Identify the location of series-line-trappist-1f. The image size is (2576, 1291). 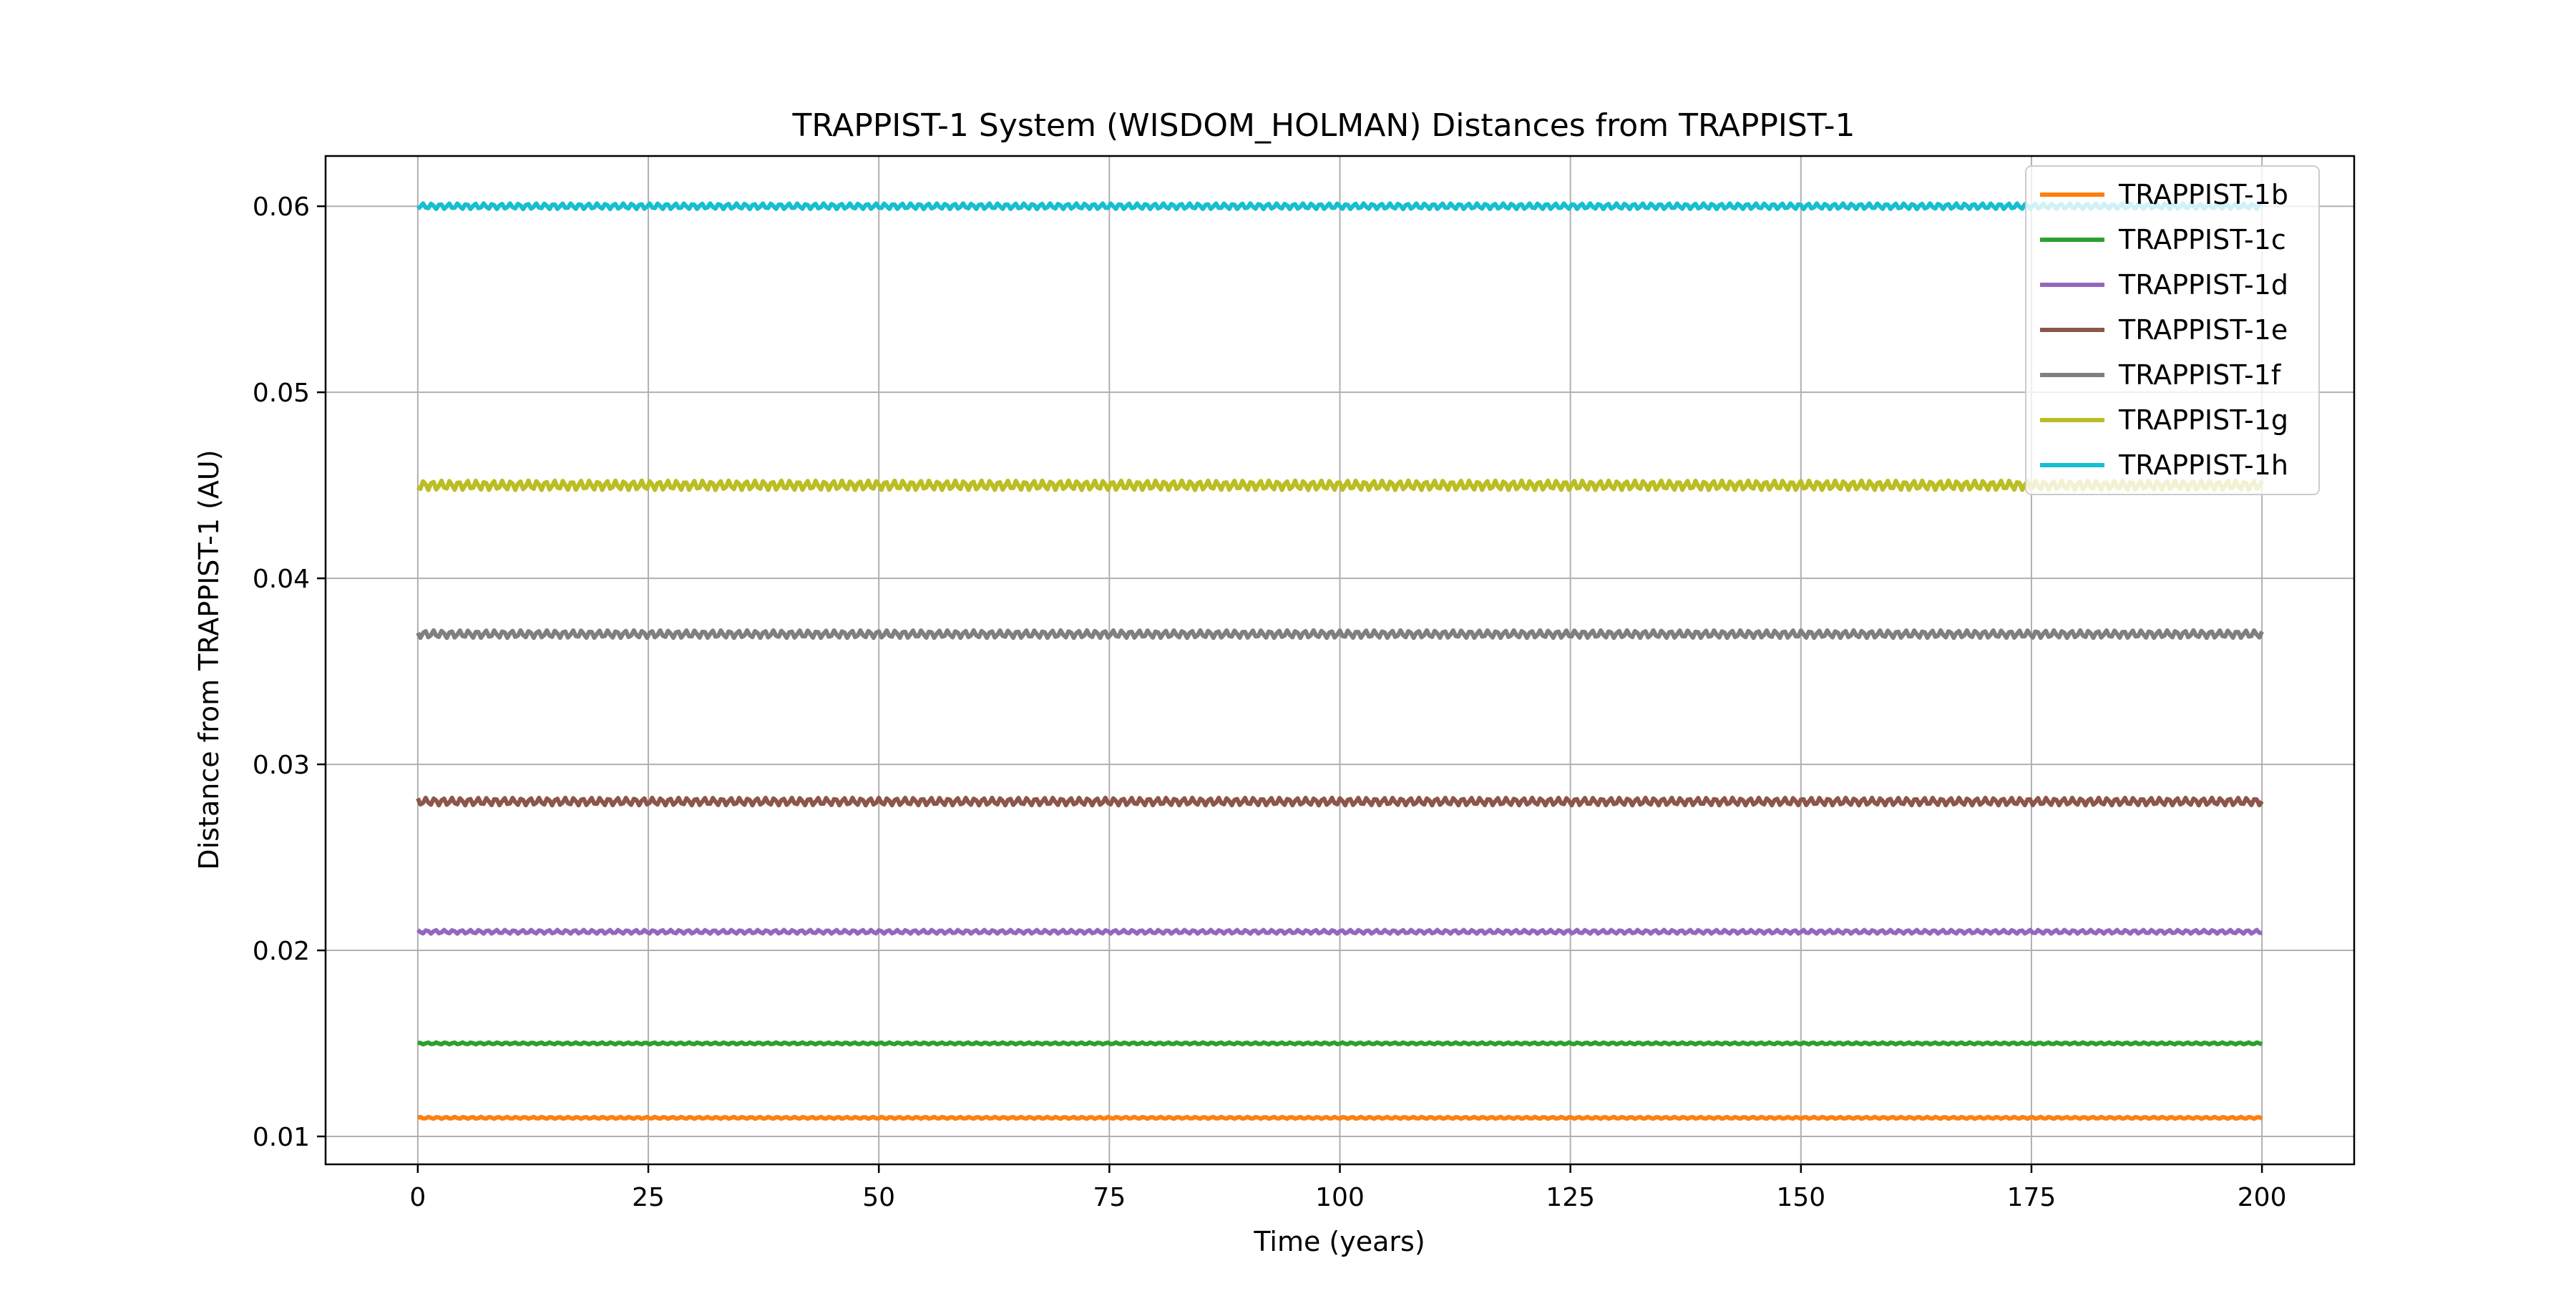
(1340, 634).